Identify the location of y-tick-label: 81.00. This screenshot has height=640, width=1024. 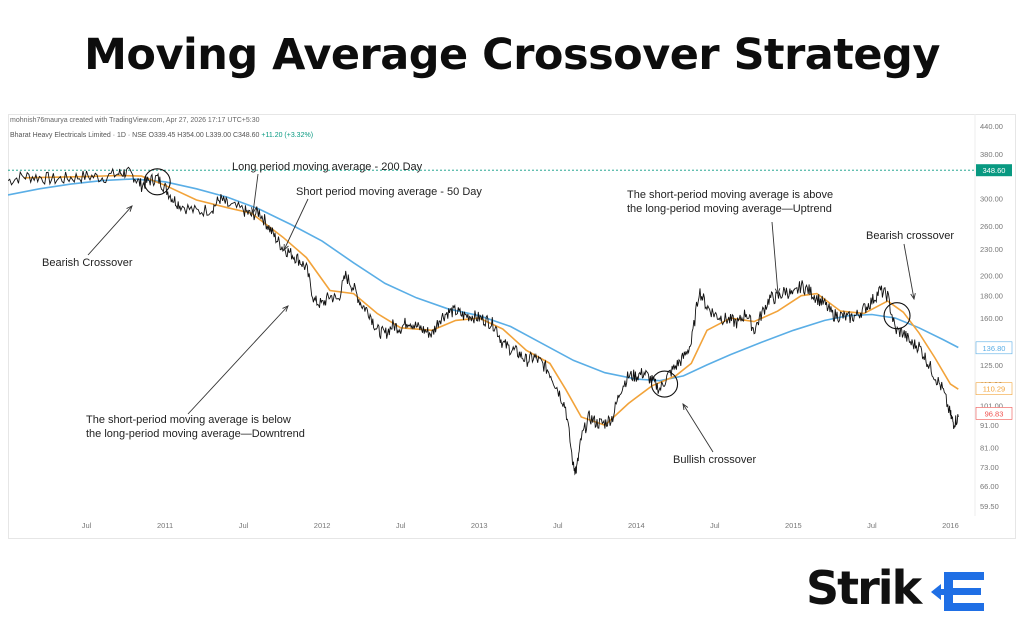
(989, 447).